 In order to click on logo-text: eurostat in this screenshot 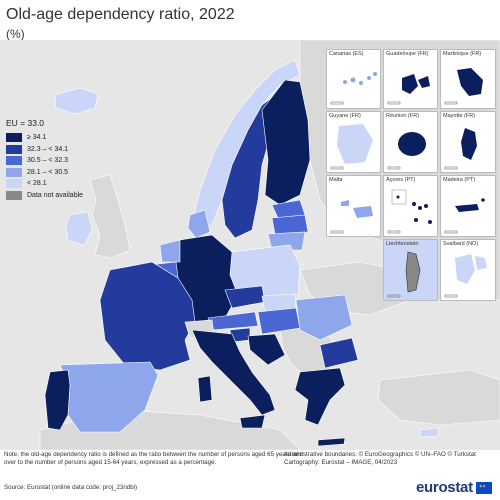, I will do `click(444, 487)`.